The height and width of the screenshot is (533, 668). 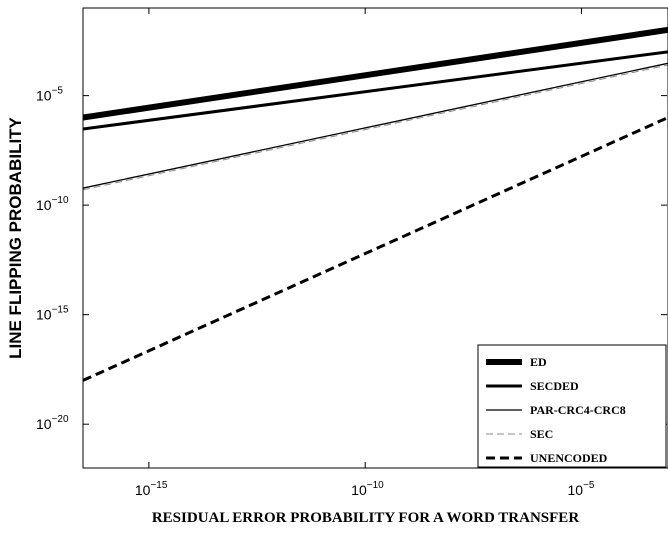 I want to click on x-tick-label: 10−15, so click(x=151, y=489).